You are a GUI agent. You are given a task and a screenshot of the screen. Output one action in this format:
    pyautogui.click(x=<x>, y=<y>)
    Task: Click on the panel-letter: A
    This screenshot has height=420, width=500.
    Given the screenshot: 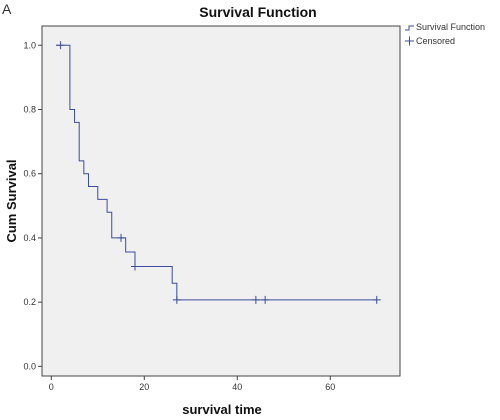 What is the action you would take?
    pyautogui.click(x=7, y=9)
    